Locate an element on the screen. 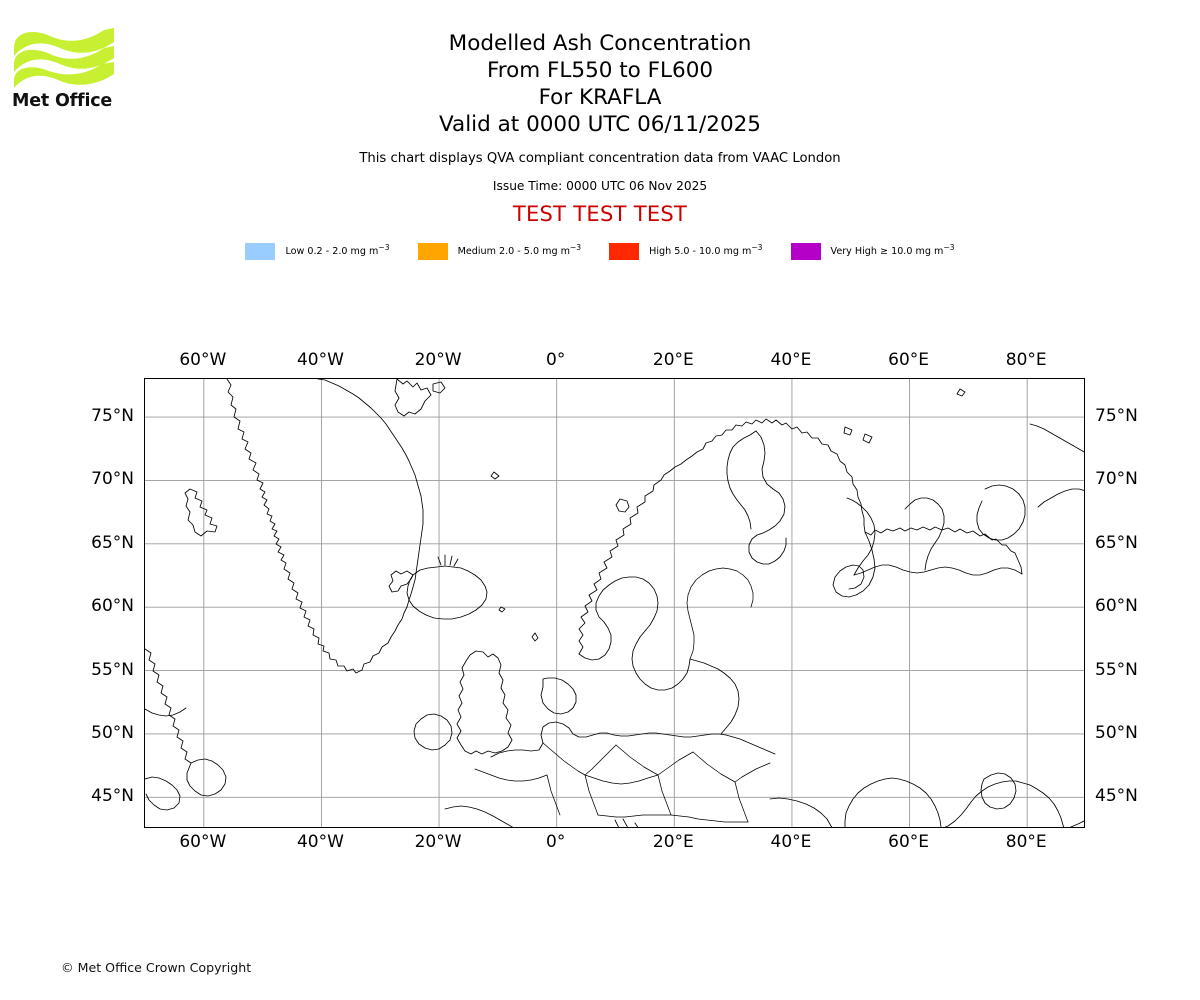 This screenshot has width=1200, height=1000. ytick-label-right: 75°N is located at coordinates (1116, 416).